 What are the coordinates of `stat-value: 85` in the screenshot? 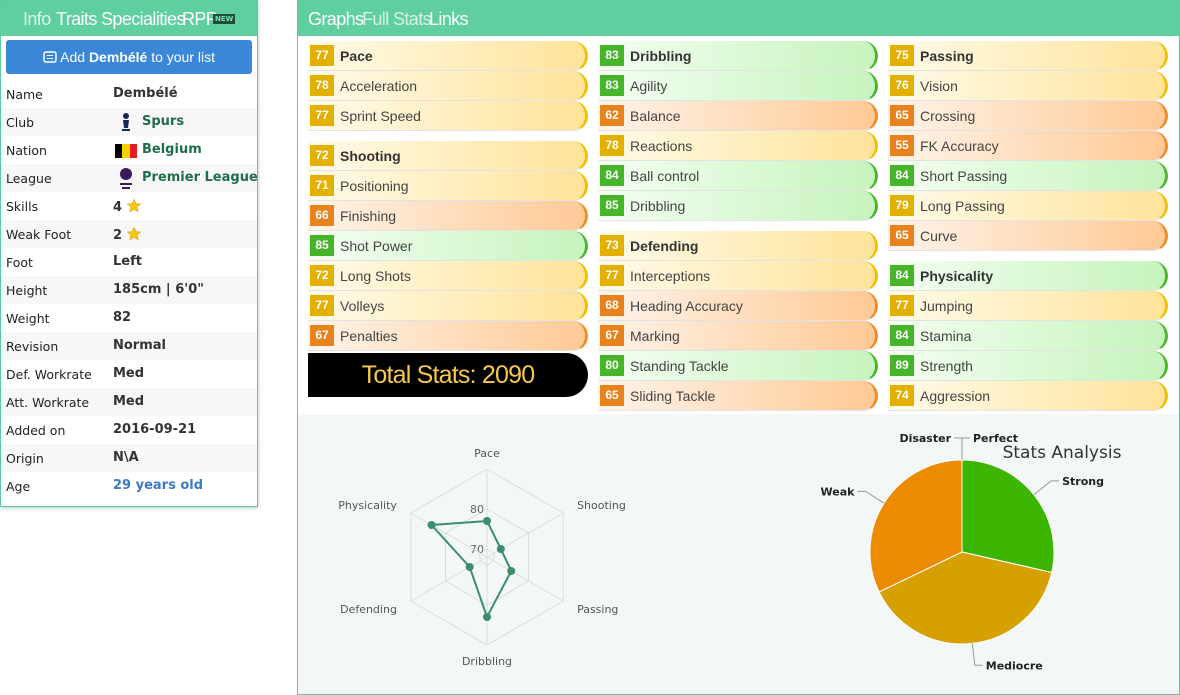 It's located at (612, 205).